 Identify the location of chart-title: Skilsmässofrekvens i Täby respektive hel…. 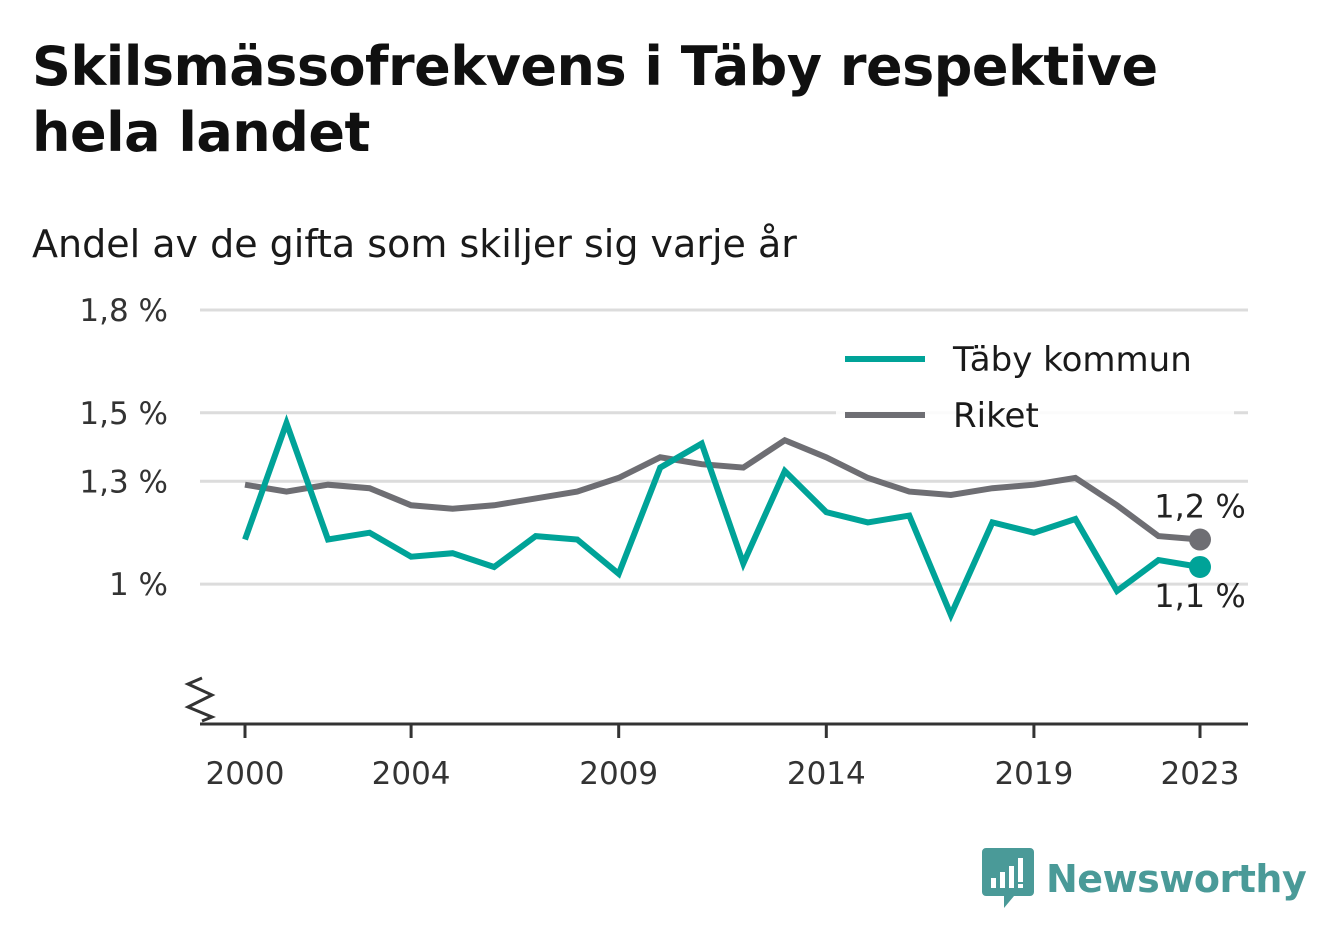
(595, 99).